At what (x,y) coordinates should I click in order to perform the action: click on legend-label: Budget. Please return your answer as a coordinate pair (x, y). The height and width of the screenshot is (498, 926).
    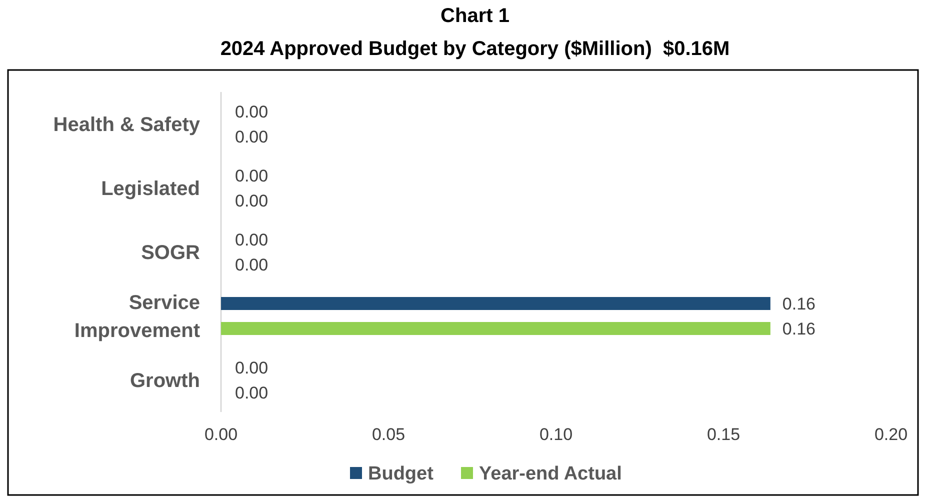
    Looking at the image, I should click on (401, 474).